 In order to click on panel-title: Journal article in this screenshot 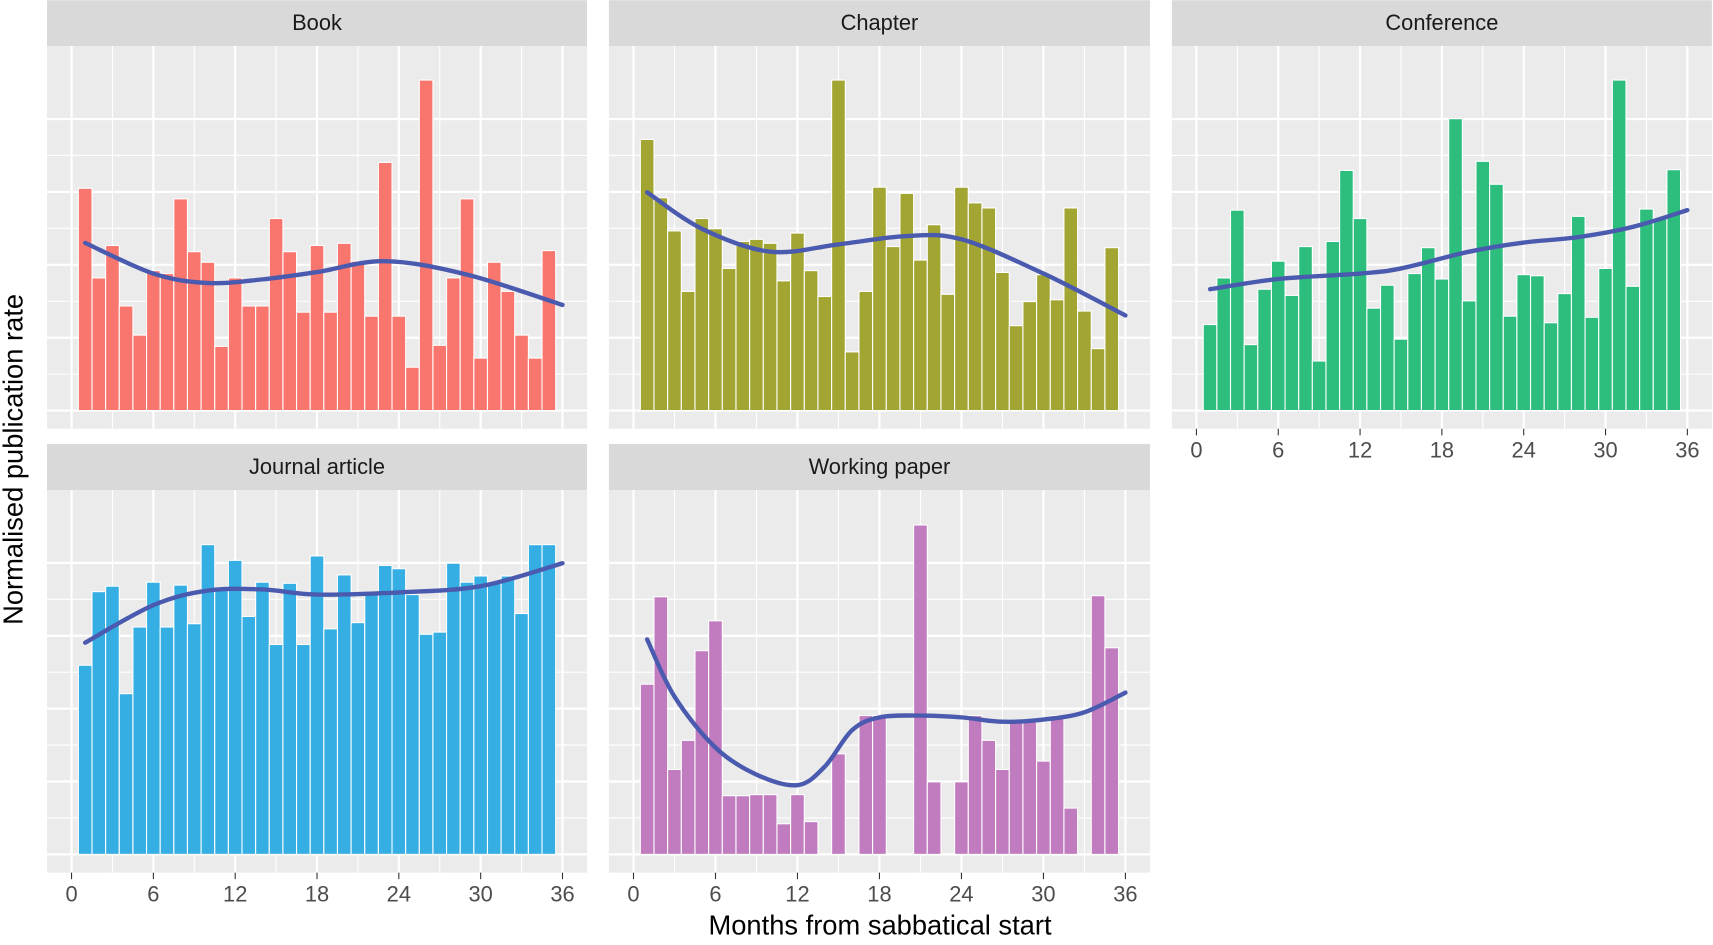, I will do `click(317, 466)`.